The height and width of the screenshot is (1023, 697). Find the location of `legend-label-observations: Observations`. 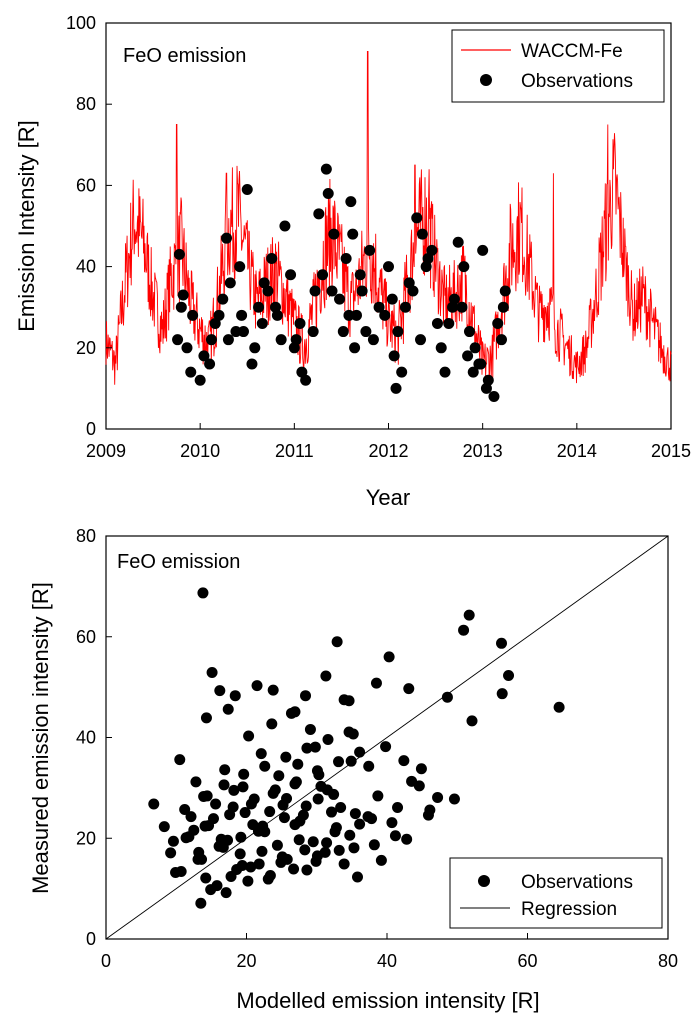

legend-label-observations: Observations is located at coordinates (577, 81).